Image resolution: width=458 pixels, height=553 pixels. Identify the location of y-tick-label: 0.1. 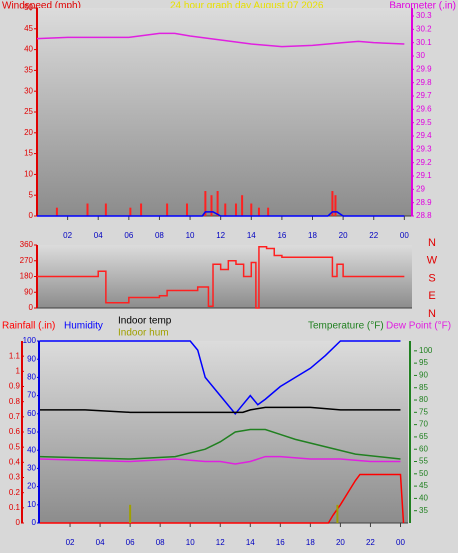
(15, 507).